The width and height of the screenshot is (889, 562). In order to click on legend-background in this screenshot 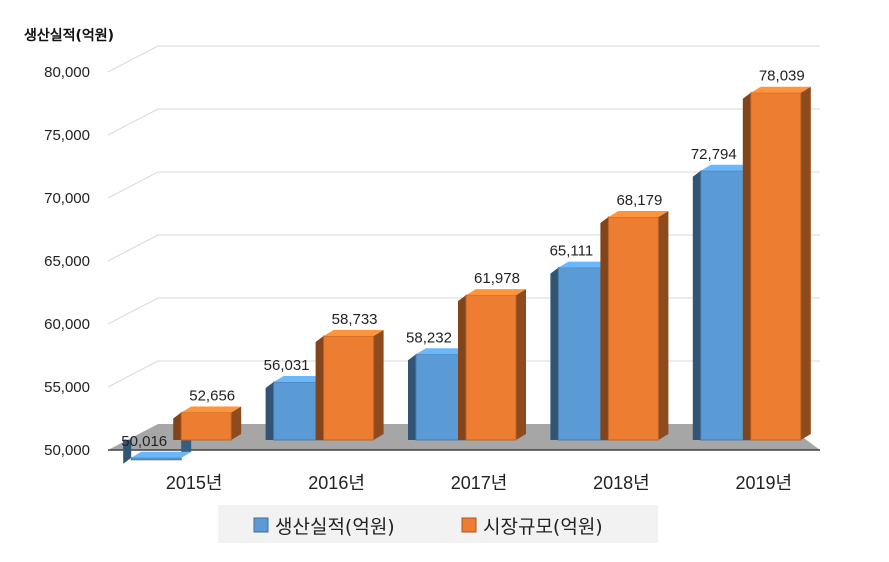, I will do `click(438, 524)`.